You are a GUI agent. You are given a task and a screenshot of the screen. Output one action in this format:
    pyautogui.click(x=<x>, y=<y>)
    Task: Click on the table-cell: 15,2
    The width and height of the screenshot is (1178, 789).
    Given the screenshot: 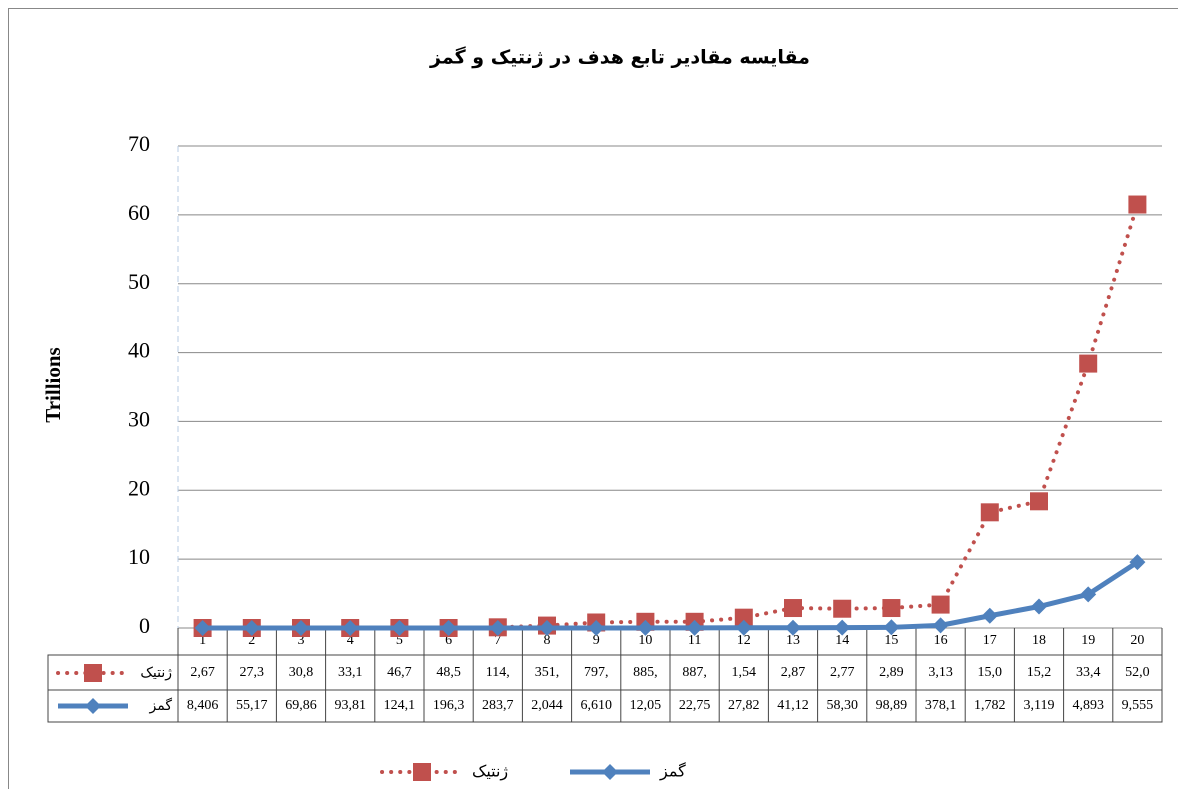 What is the action you would take?
    pyautogui.click(x=1039, y=672)
    